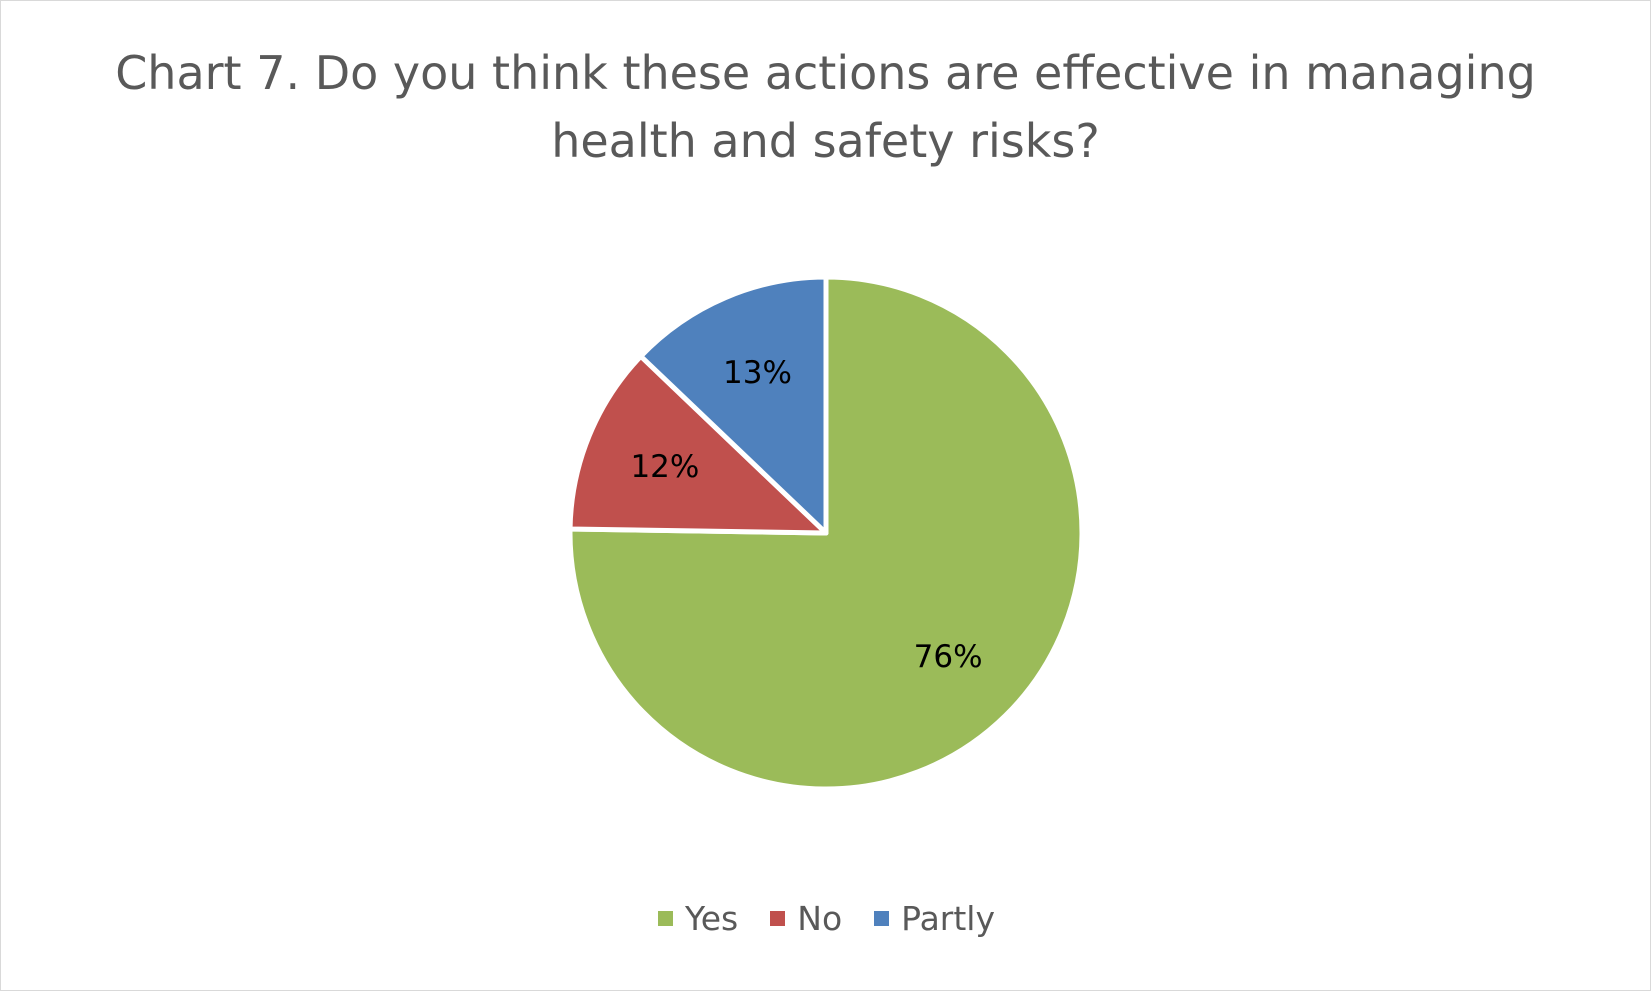  I want to click on legend-item-partly: Partly, so click(934, 918).